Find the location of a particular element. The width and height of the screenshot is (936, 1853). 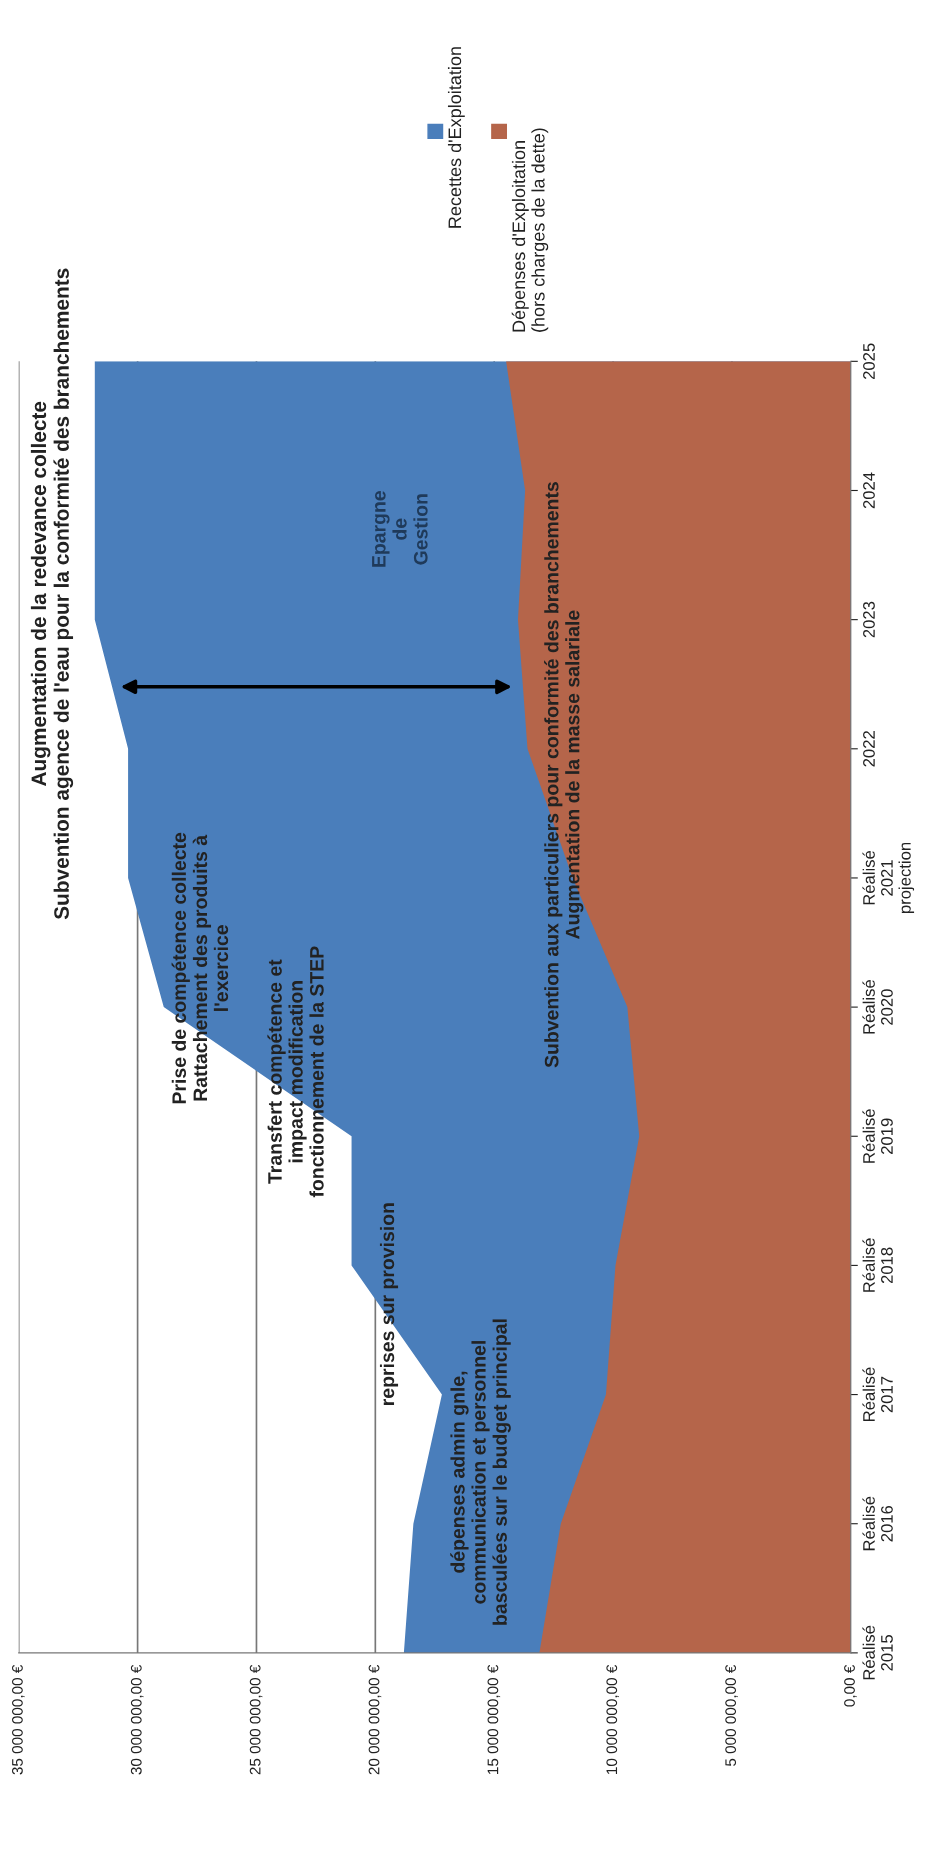

annotation: Subvention aux particuliers pour conformité des branchements Augmentation de la masse salariale is located at coordinates (564, 775).